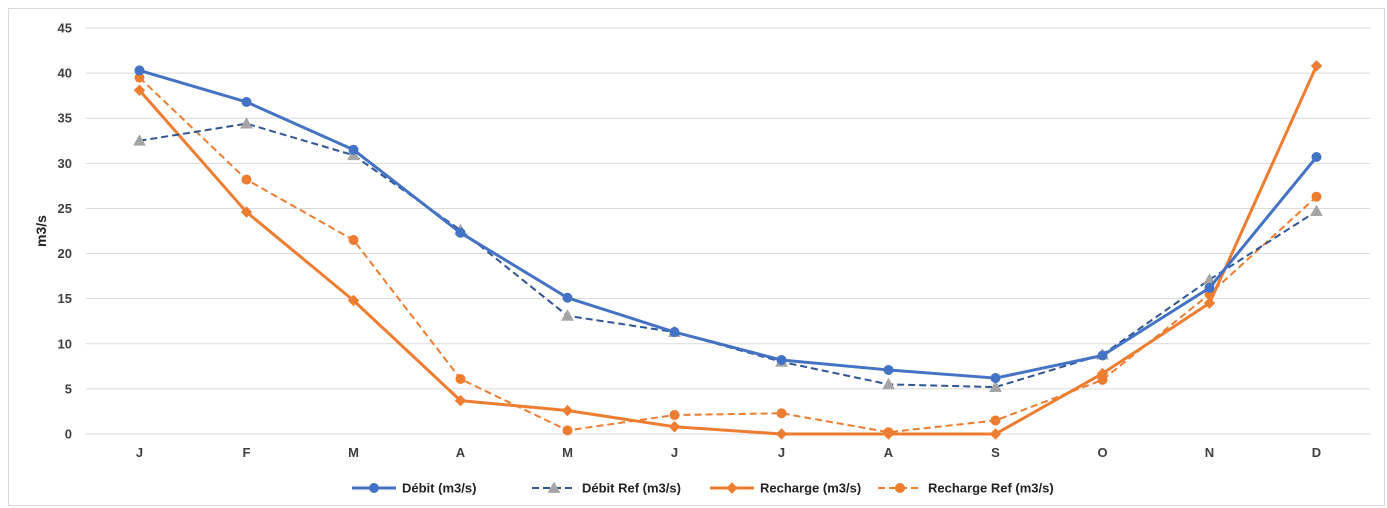  What do you see at coordinates (65, 343) in the screenshot?
I see `y-tick-label: 10` at bounding box center [65, 343].